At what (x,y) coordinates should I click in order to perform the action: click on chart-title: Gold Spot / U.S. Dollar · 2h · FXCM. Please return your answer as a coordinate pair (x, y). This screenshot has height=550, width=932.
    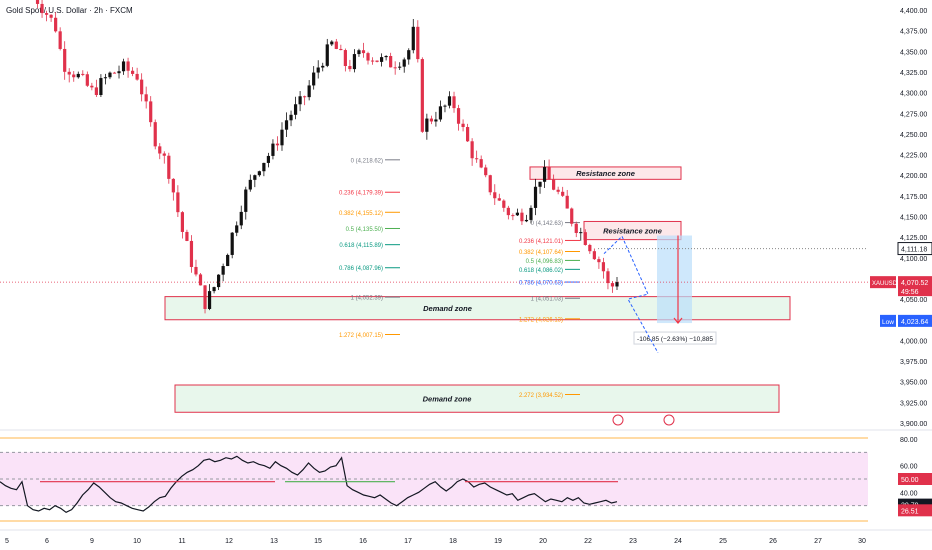
    Looking at the image, I should click on (69, 10).